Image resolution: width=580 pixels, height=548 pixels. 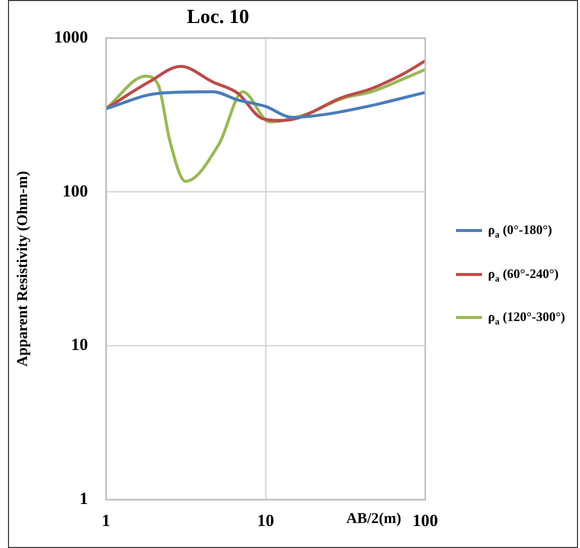 What do you see at coordinates (523, 275) in the screenshot?
I see `legend-label: ρ$_{a}$ (60°-240°)` at bounding box center [523, 275].